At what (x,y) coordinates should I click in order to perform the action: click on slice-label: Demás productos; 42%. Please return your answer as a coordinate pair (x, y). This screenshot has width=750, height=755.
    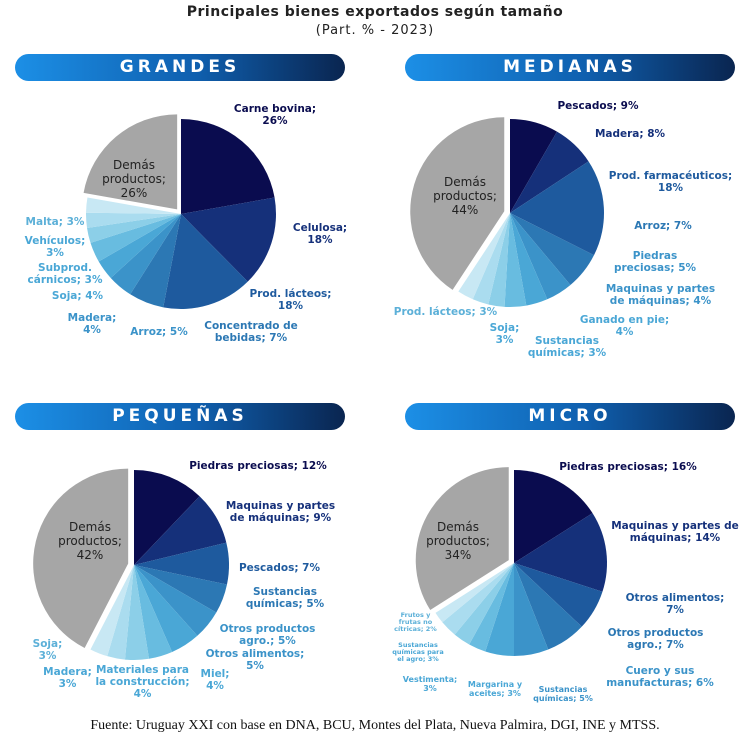
    Looking at the image, I should click on (90, 541).